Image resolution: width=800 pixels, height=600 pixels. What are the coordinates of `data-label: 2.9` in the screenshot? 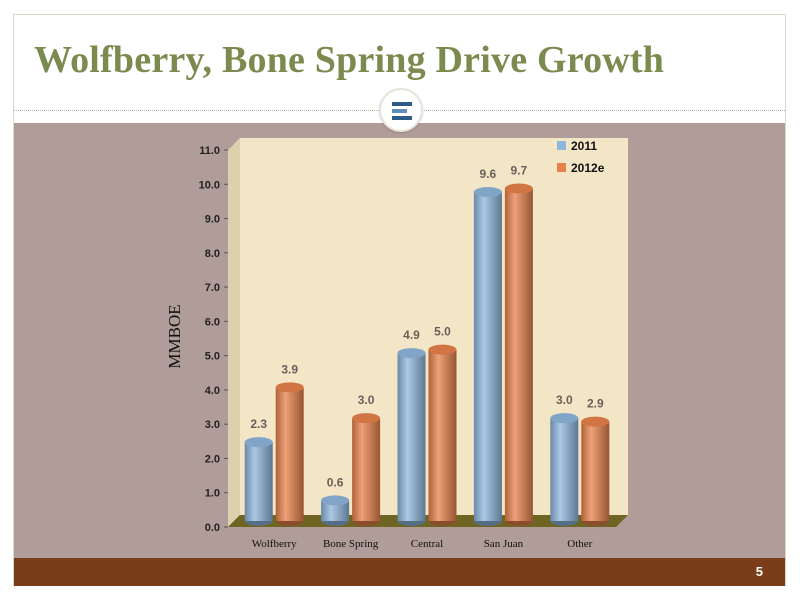 It's located at (595, 404).